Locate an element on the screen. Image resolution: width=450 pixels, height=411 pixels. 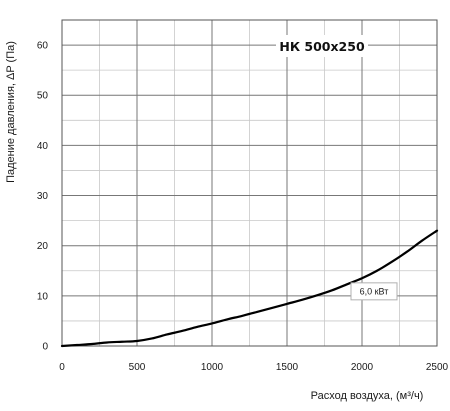
x-tick-label: 0 is located at coordinates (62, 367).